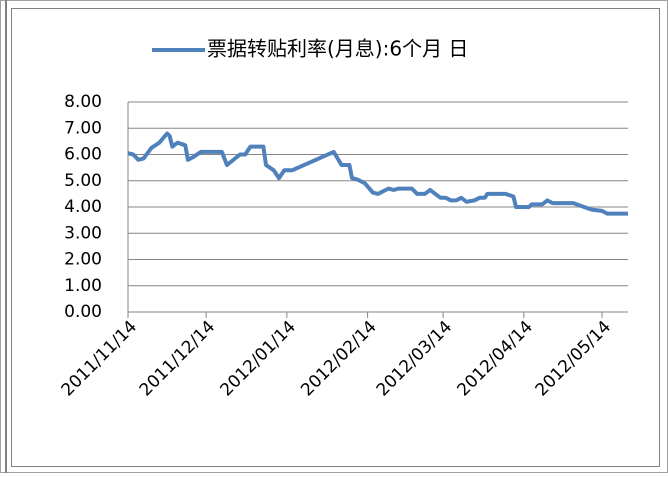  I want to click on y-tick-label: 5.00, so click(83, 181).